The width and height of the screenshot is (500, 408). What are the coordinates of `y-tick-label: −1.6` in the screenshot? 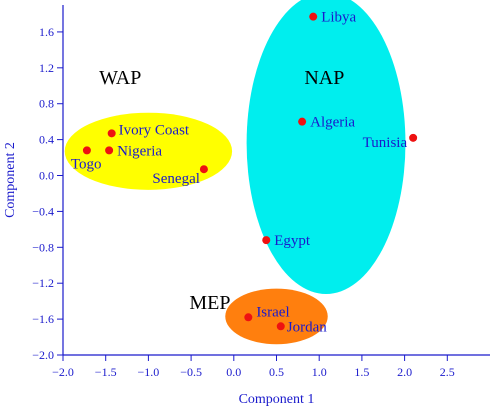 It's located at (43, 319).